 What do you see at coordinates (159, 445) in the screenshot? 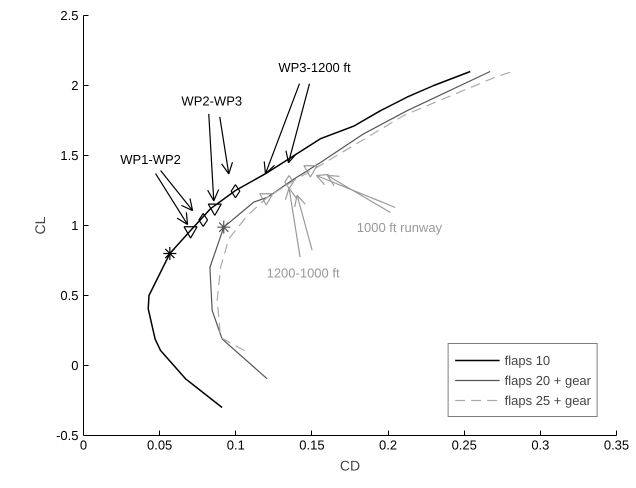
I see `x-tick-label: 0.05` at bounding box center [159, 445].